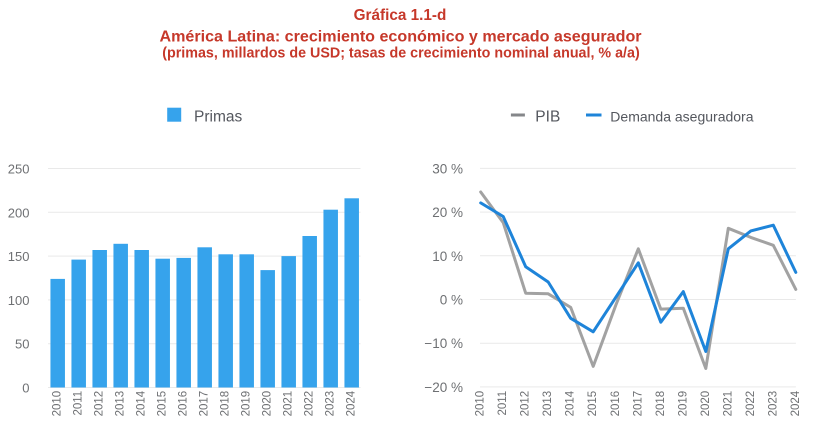 This screenshot has width=815, height=447. I want to click on svg-text: PIB, so click(547, 116).